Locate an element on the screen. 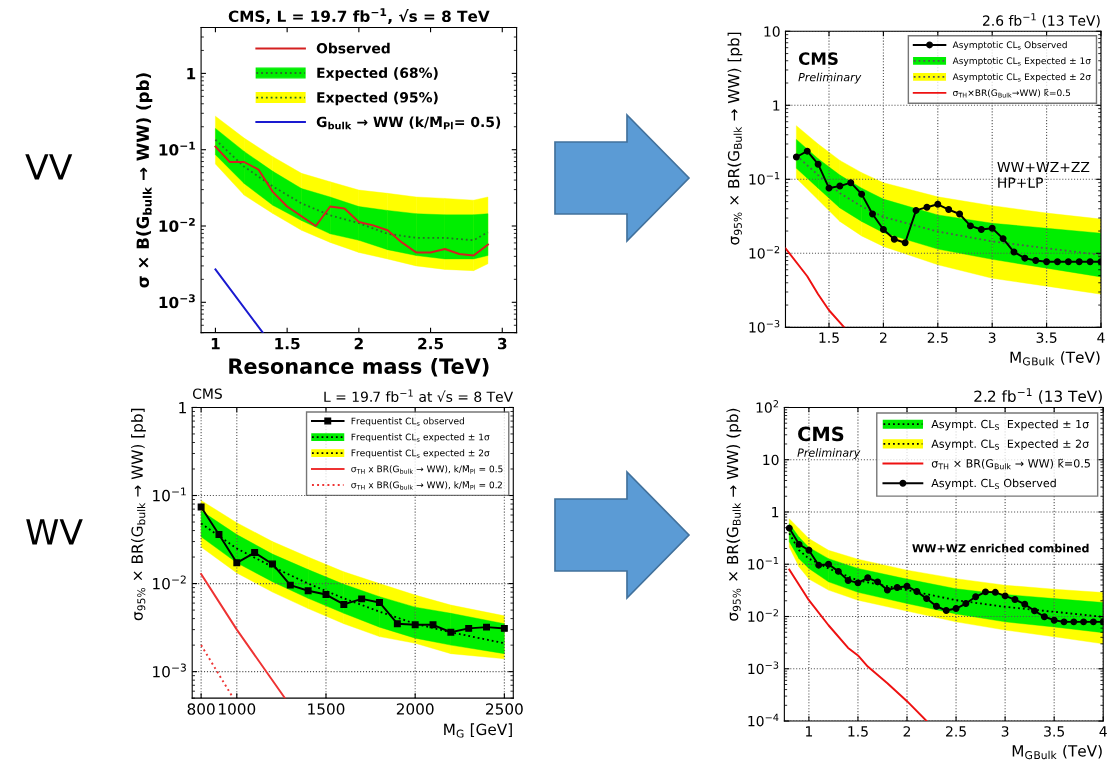  x-tick-label: 2000 is located at coordinates (415, 709).